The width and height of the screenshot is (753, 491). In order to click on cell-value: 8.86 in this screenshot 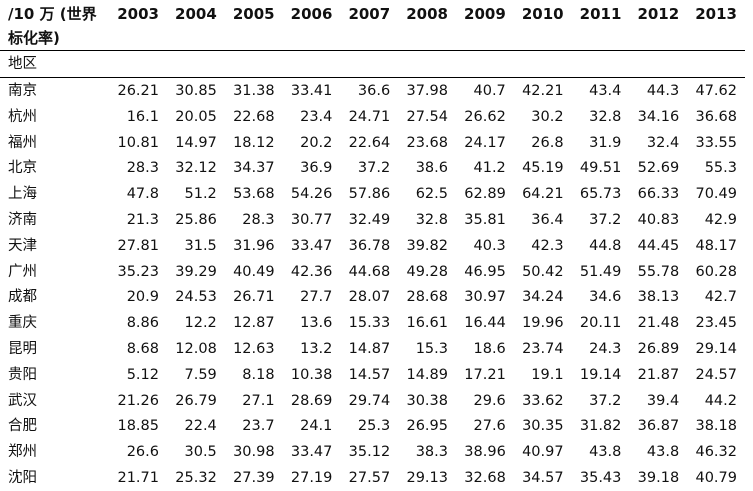, I will do `click(142, 323)`.